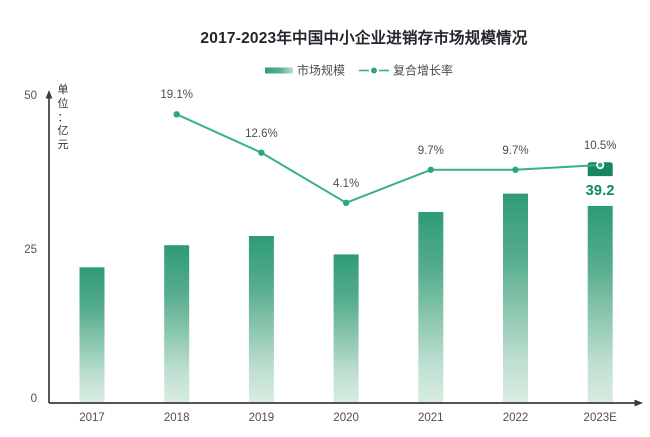 Image resolution: width=650 pixels, height=437 pixels. Describe the element at coordinates (600, 191) in the screenshot. I see `bar-value-label-2023E: 39.2` at that location.